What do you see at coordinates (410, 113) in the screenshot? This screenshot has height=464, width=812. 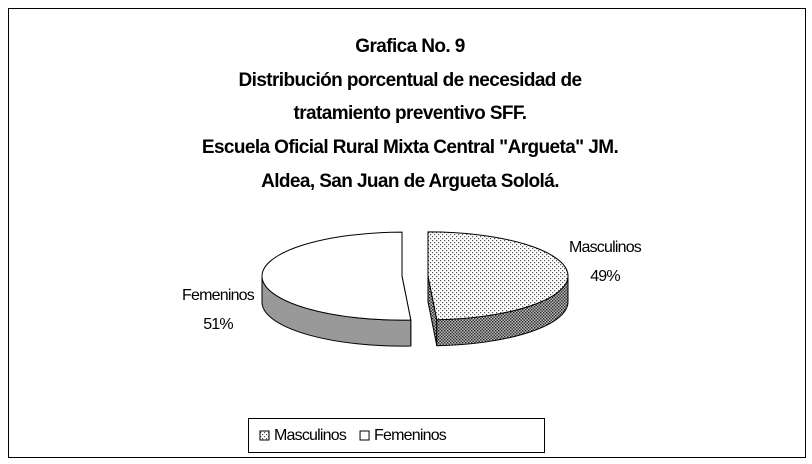 I see `chart-title: tratamiento preventivo SFF.` at bounding box center [410, 113].